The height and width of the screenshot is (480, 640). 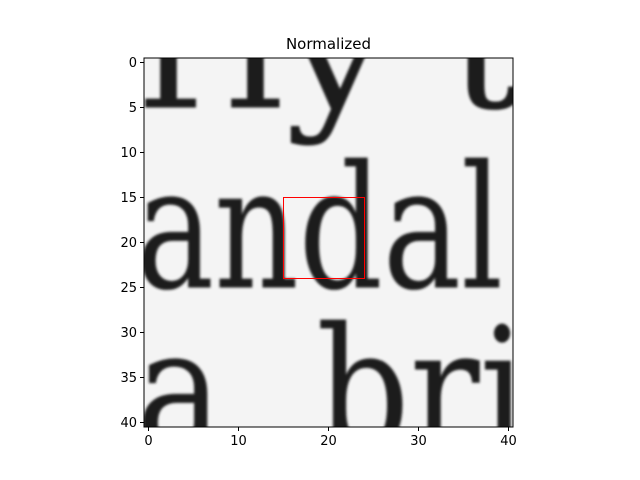 I want to click on y-axis: 0 5 10 15 20 25 30 35 40, so click(x=132, y=243).